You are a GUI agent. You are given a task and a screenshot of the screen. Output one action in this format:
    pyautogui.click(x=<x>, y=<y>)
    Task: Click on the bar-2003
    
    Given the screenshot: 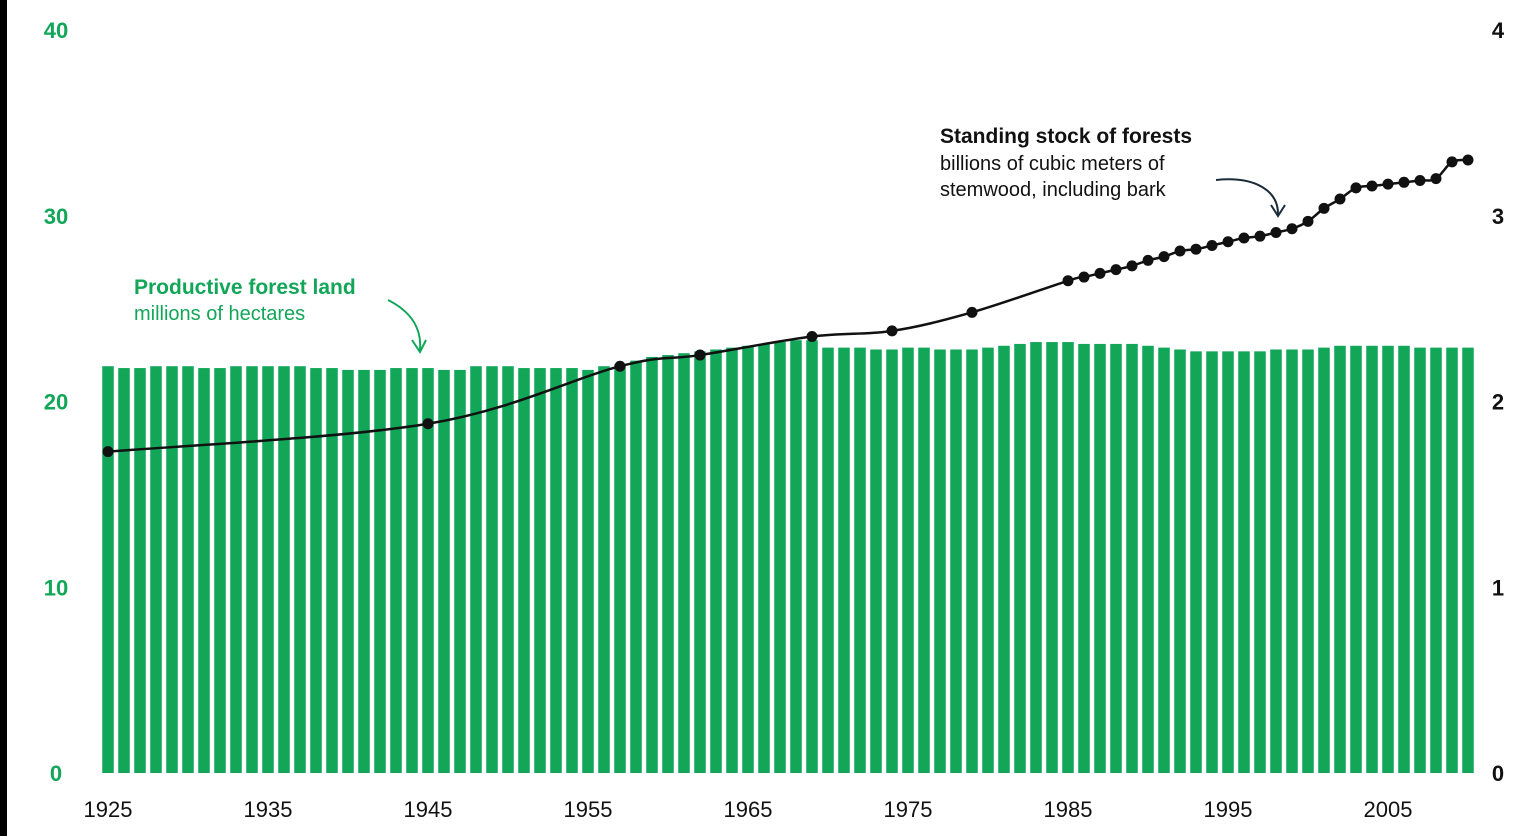 What is the action you would take?
    pyautogui.click(x=1356, y=559)
    